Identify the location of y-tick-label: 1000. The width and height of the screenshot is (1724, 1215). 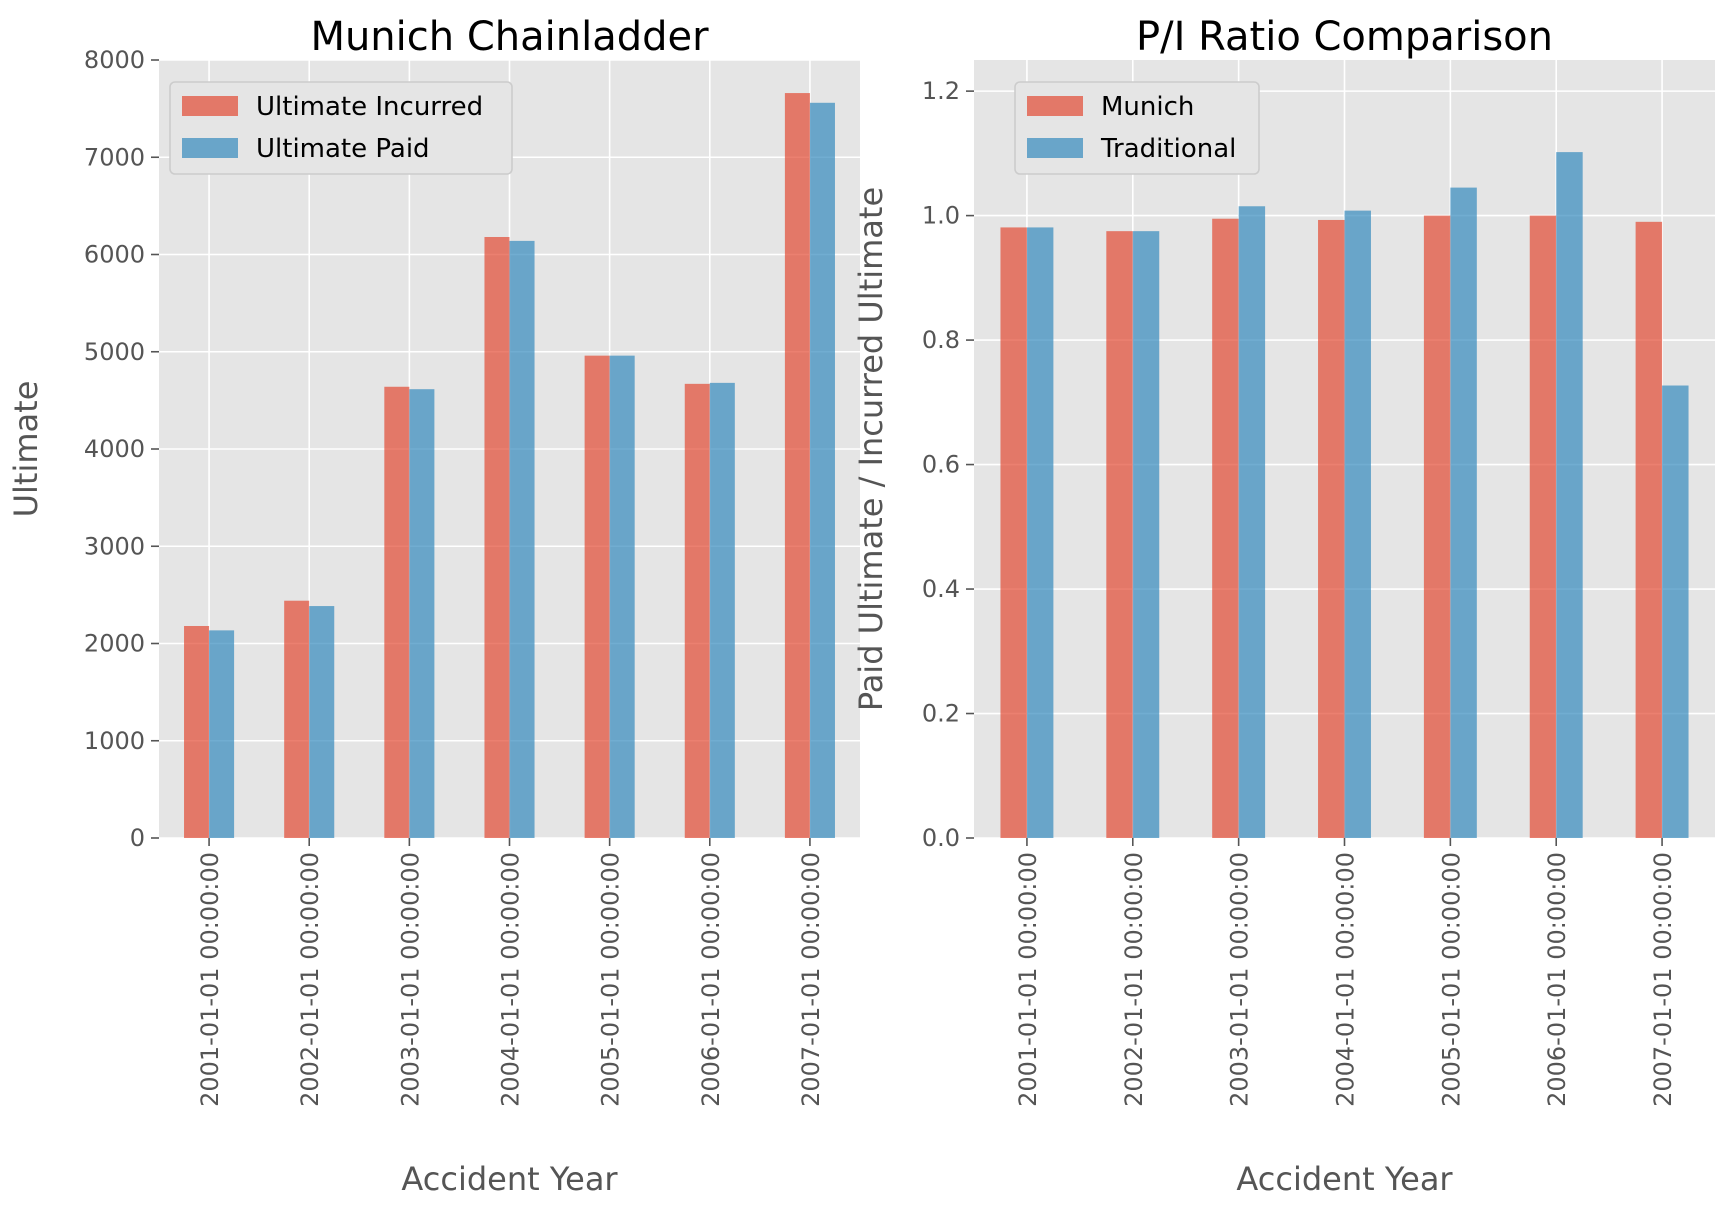
(114, 741).